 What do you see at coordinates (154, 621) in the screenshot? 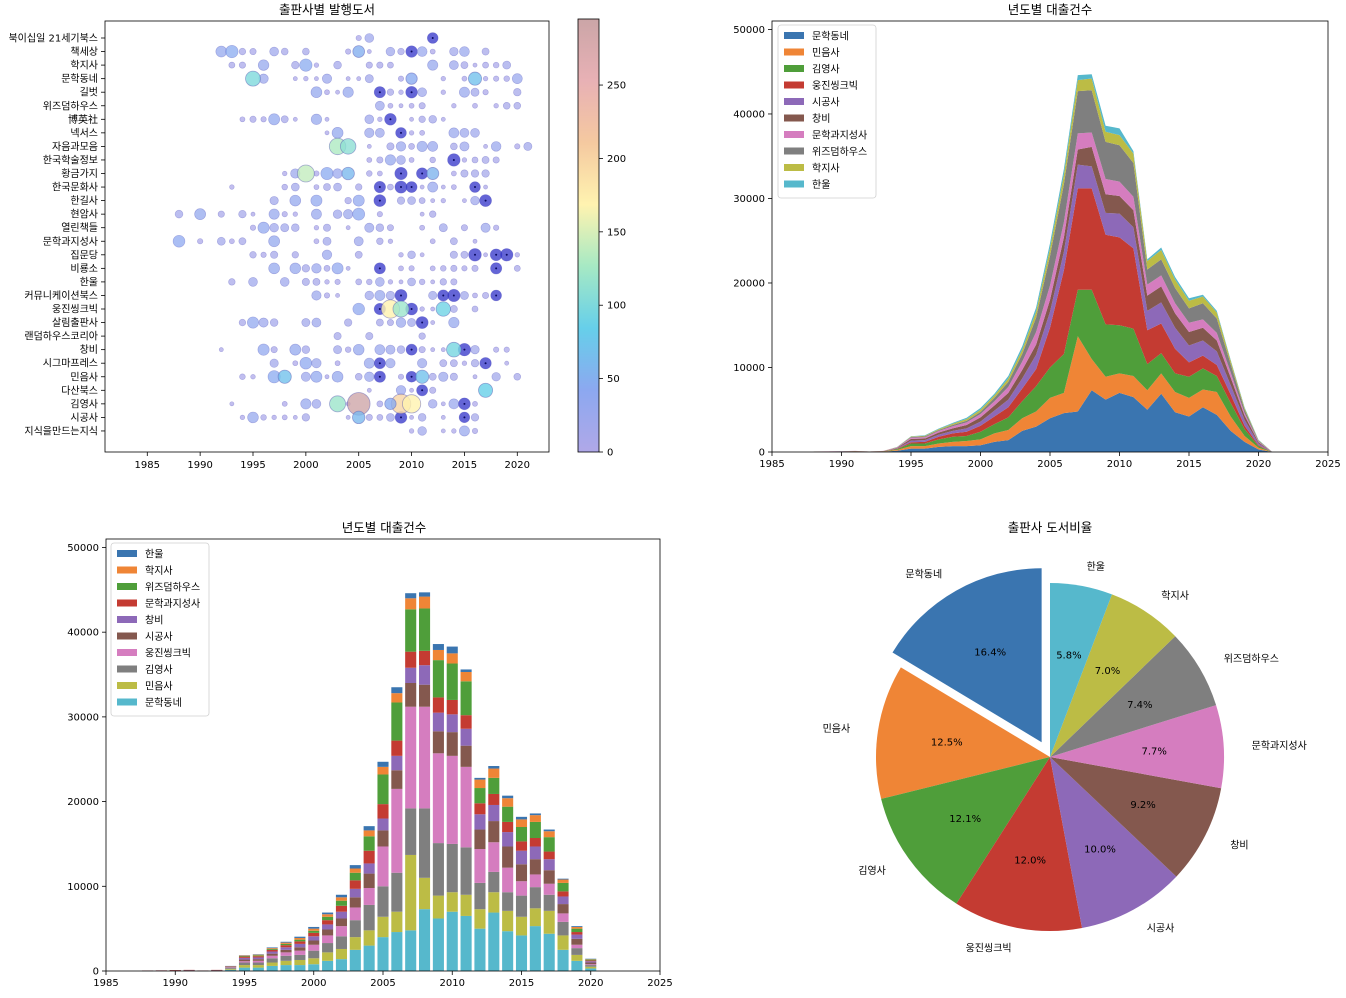
I see `bar-legend-label: 창비` at bounding box center [154, 621].